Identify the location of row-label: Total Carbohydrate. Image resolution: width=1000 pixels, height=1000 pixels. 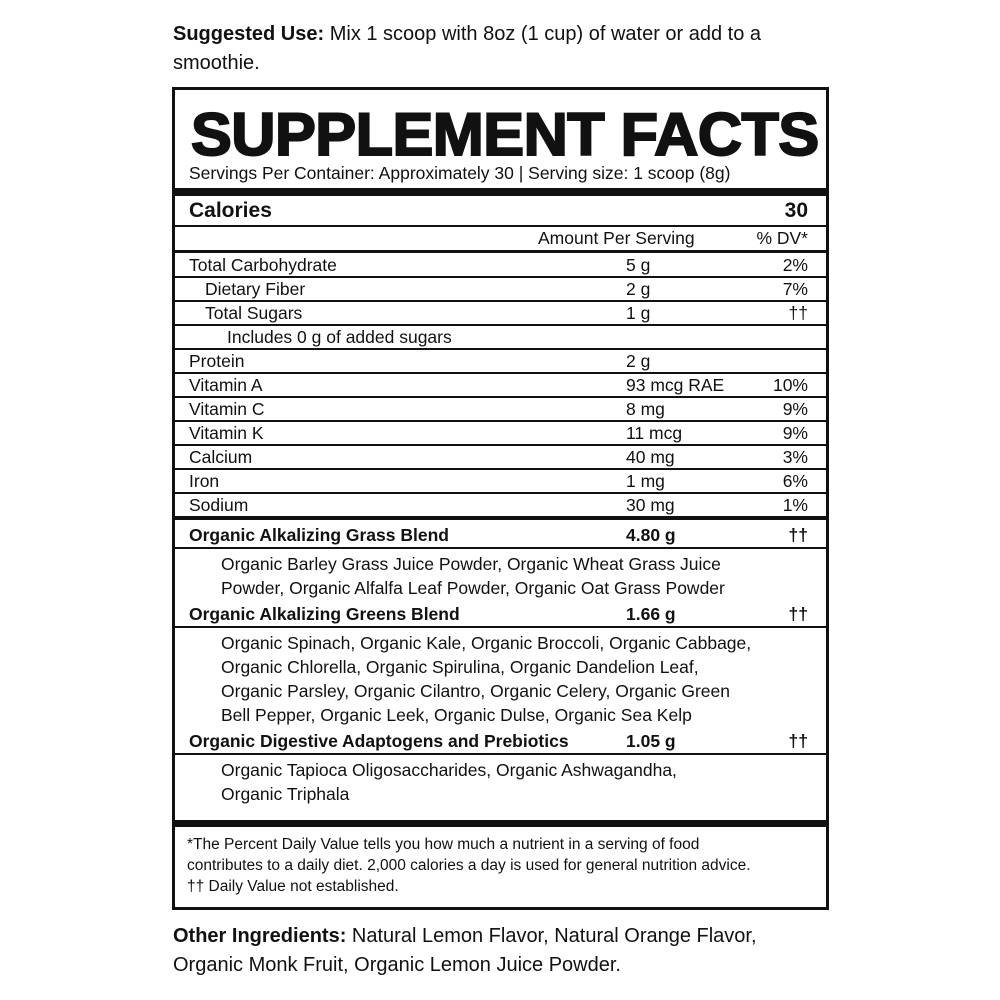
(263, 265).